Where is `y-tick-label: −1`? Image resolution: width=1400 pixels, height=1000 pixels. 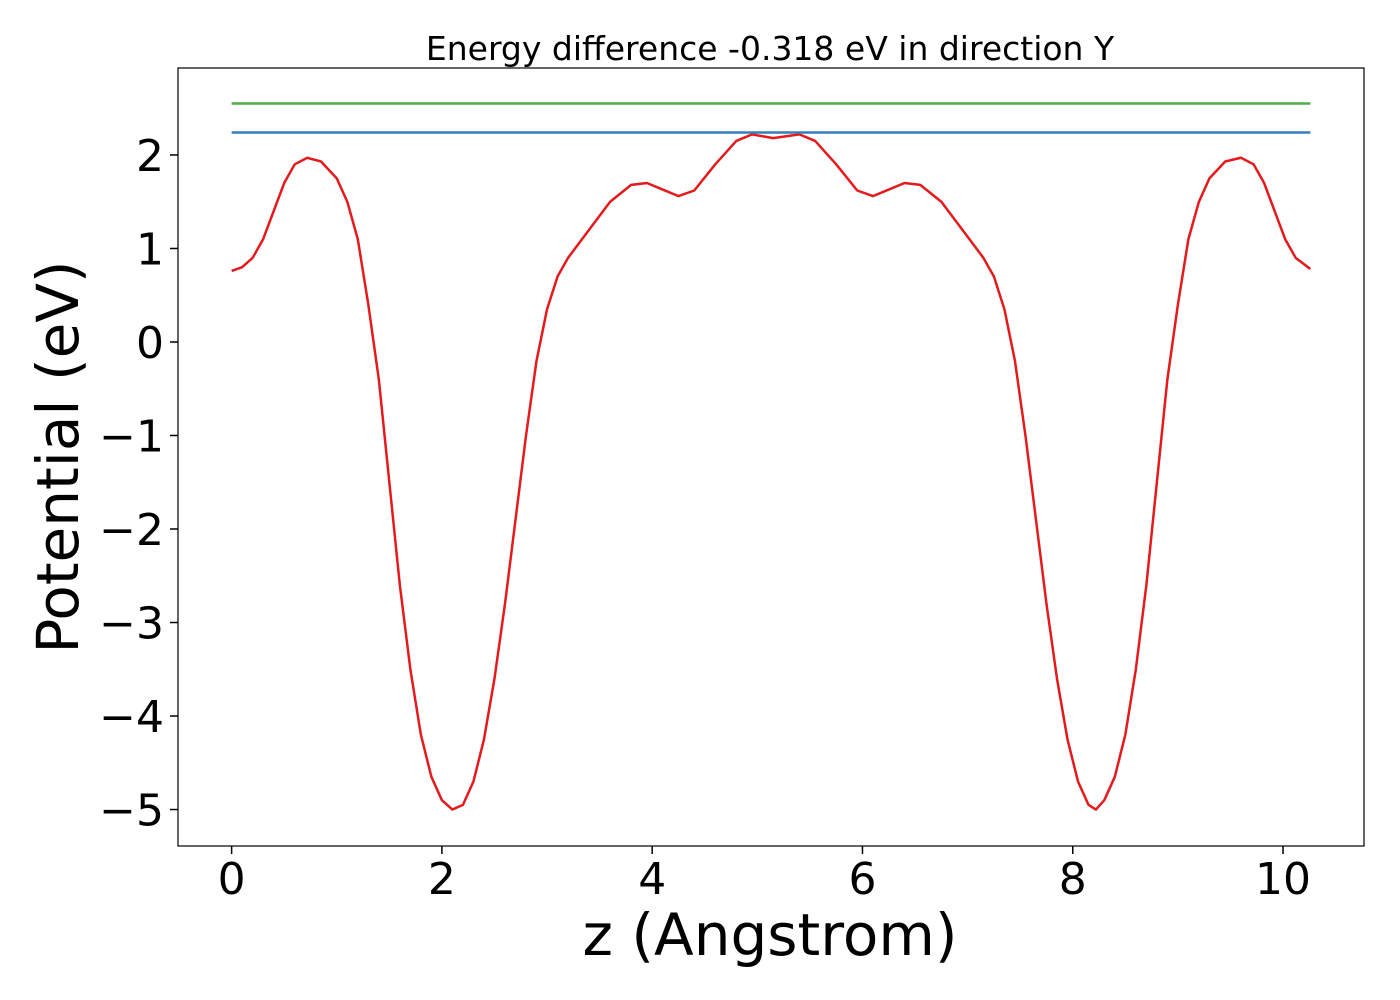 y-tick-label: −1 is located at coordinates (131, 436).